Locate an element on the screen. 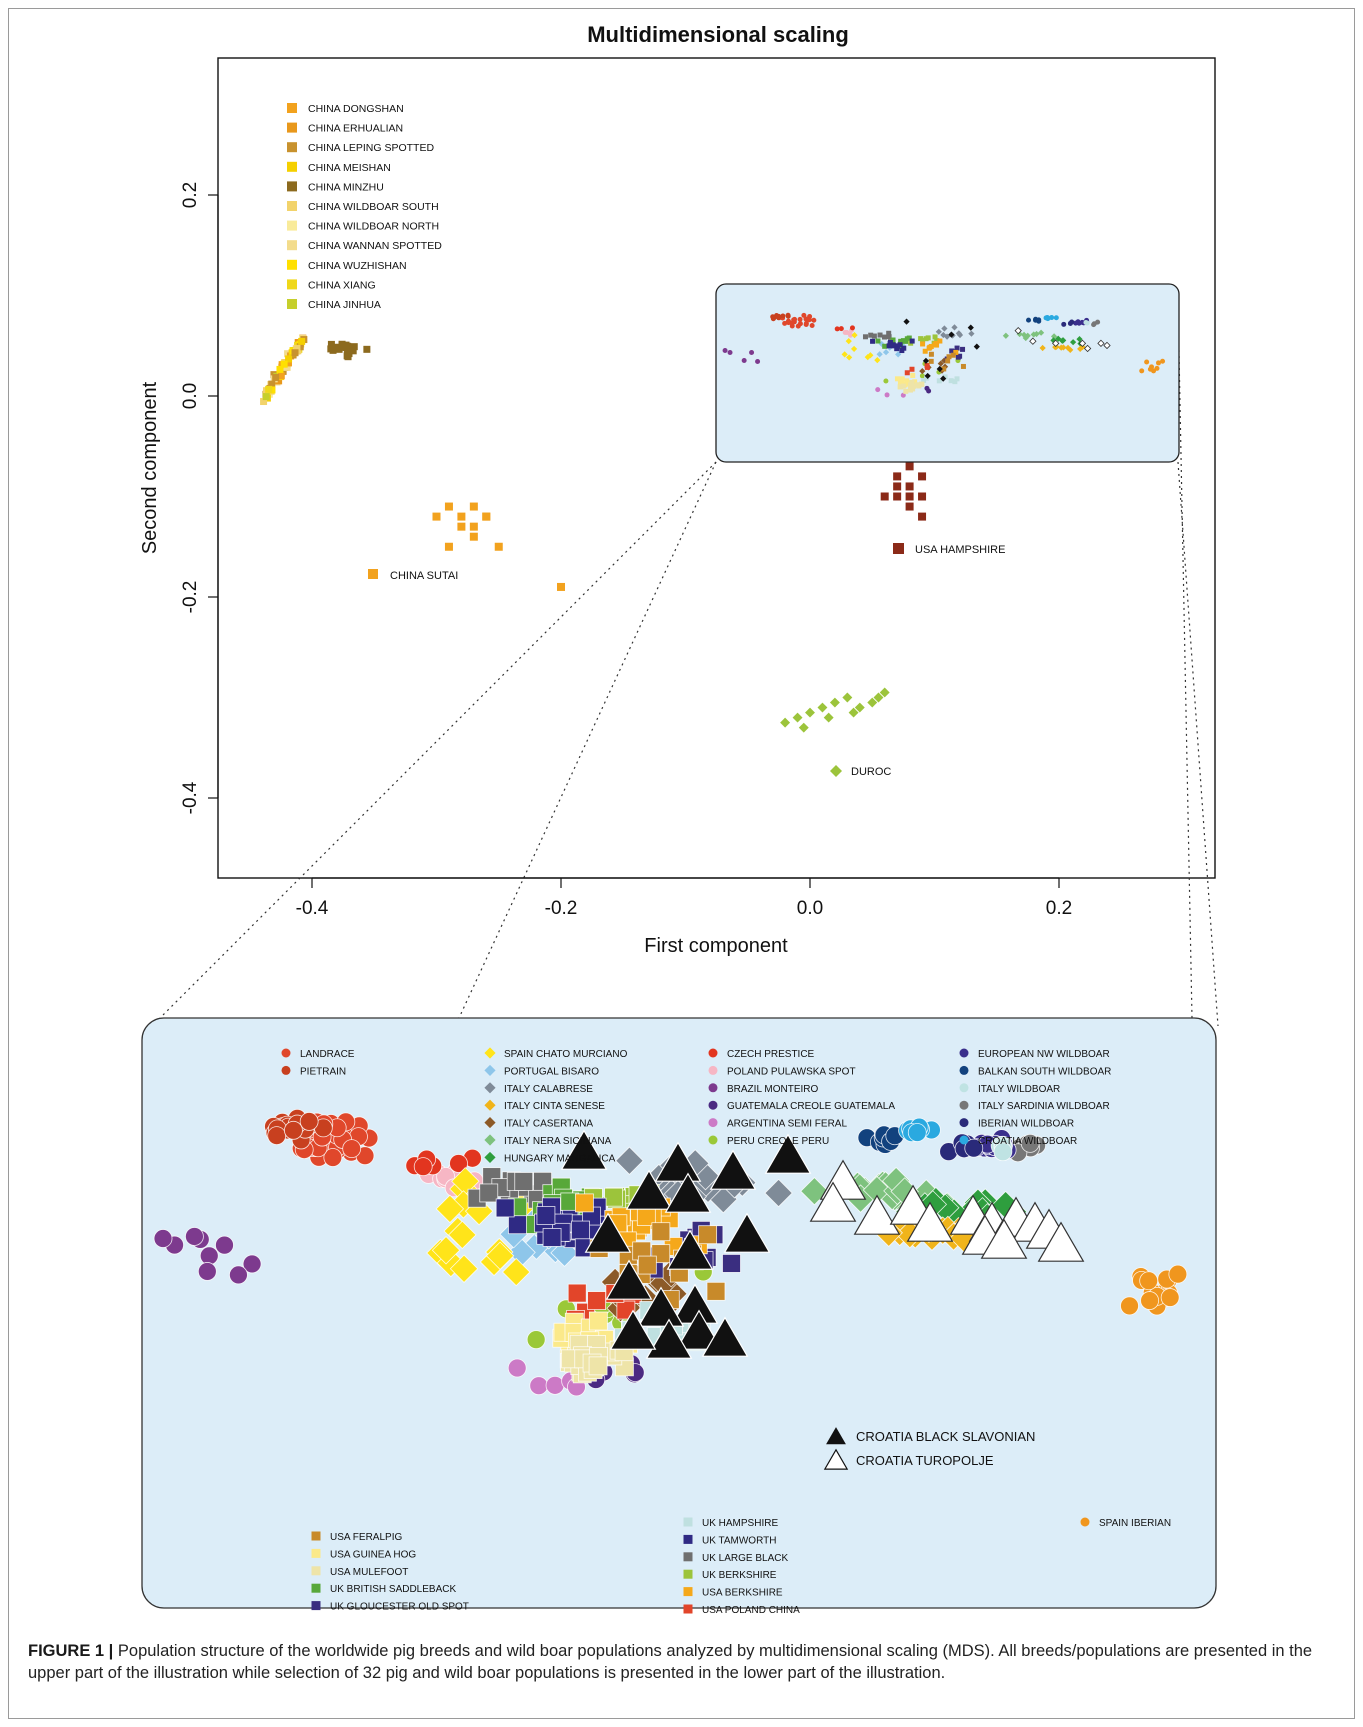 The width and height of the screenshot is (1363, 1727). zoom-legend-label: UK BRITISH SADDLEBACK is located at coordinates (393, 1589).